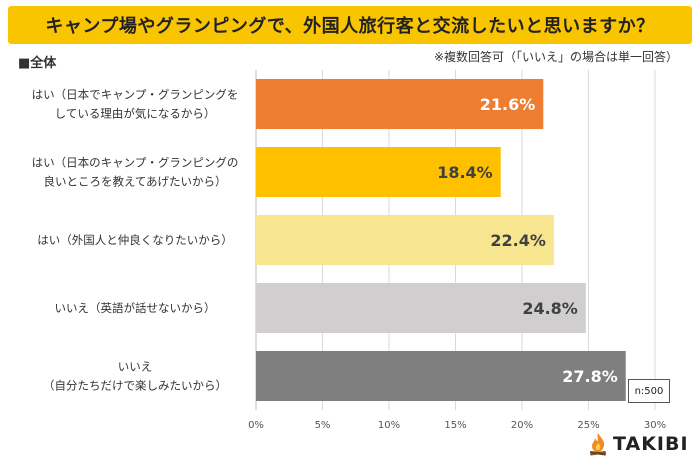 The width and height of the screenshot is (700, 465). Describe the element at coordinates (135, 240) in the screenshot. I see `category-label: はい（外国人と仲良くなりたいから）` at that location.